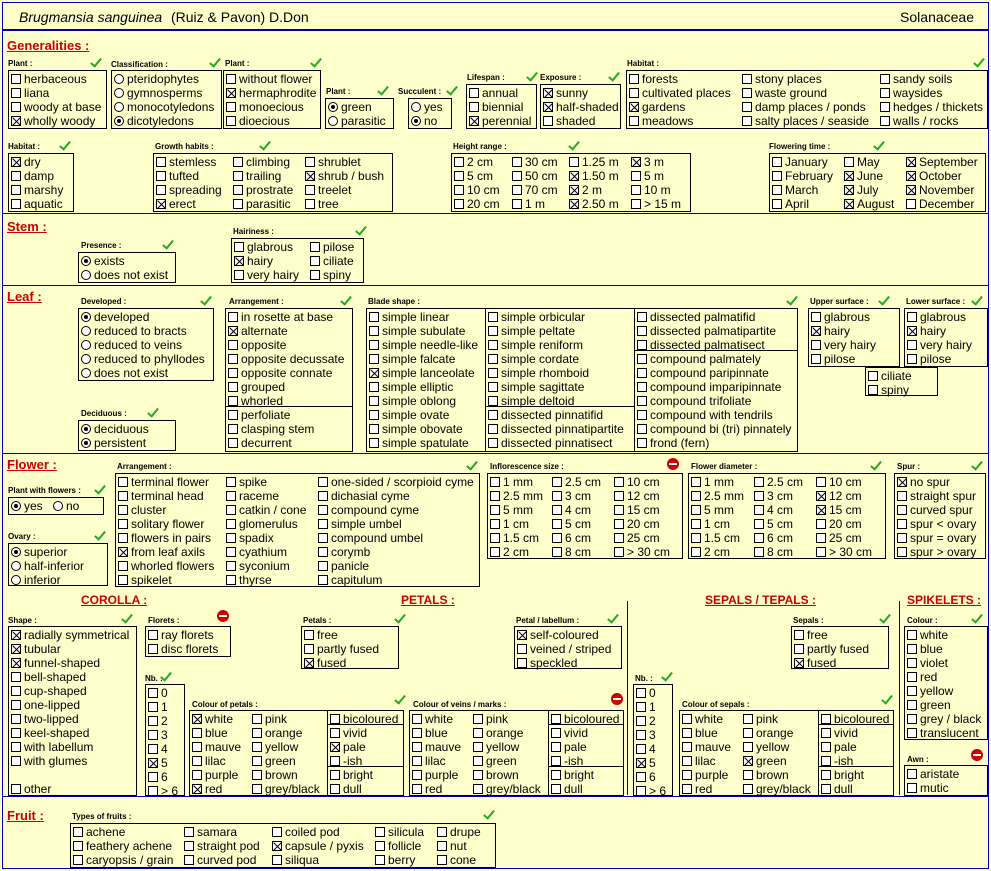 The image size is (991, 871). Describe the element at coordinates (115, 429) in the screenshot. I see `deciduous-option-deciduous: deciduous` at that location.